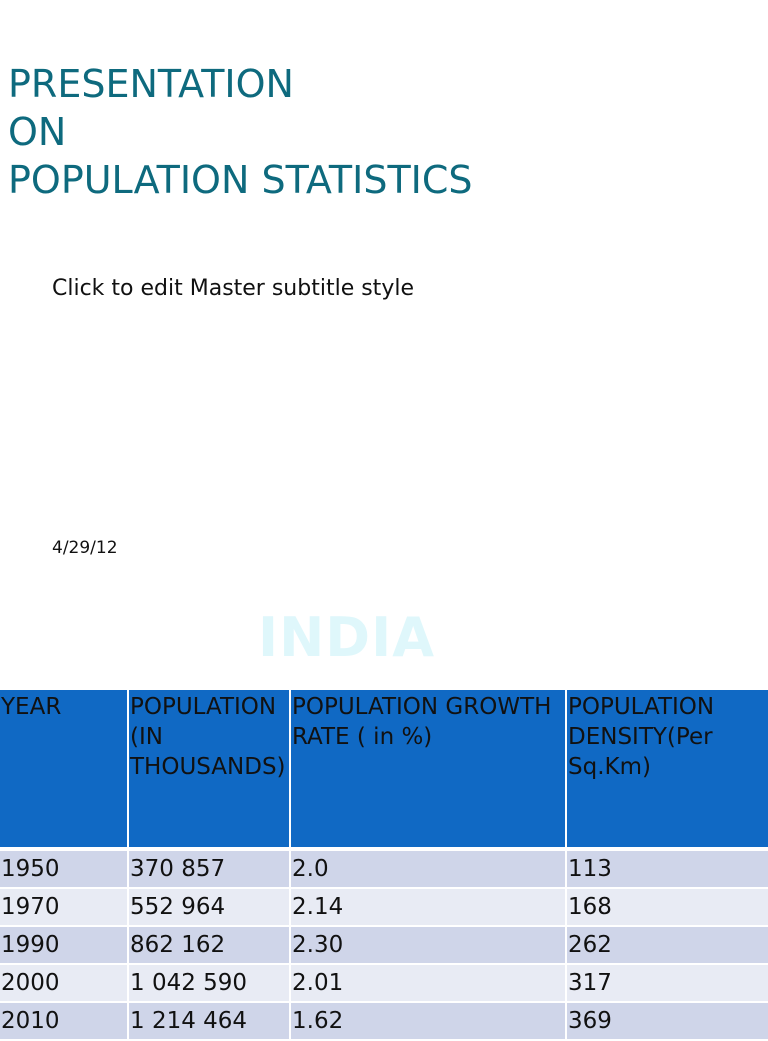  Describe the element at coordinates (151, 84) in the screenshot. I see `title-line-1: PRESENTATION` at that location.